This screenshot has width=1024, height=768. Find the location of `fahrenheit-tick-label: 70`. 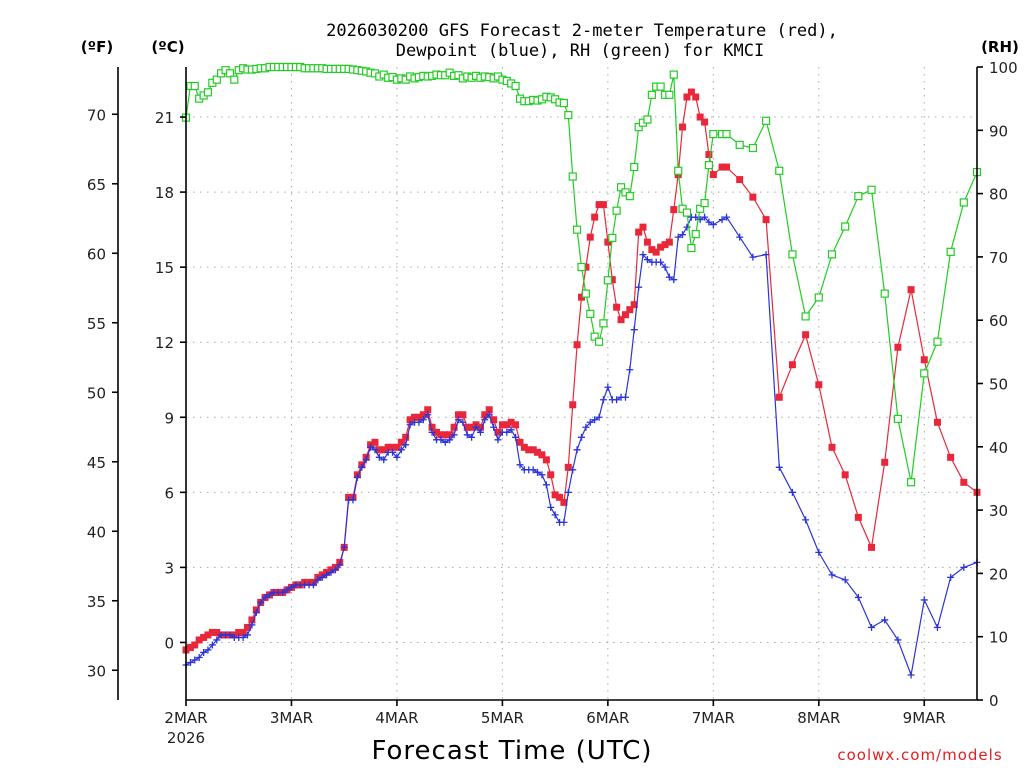

fahrenheit-tick-label: 70 is located at coordinates (96, 115).